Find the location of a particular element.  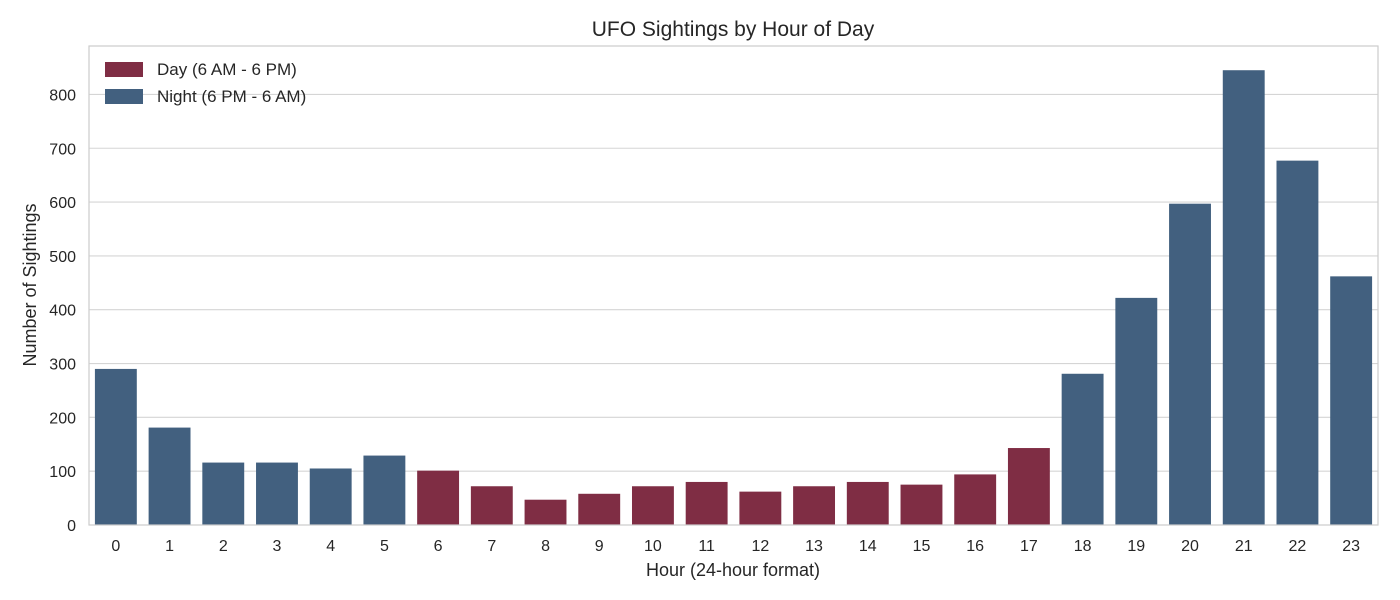

x-tick-label: 22 is located at coordinates (1298, 546).